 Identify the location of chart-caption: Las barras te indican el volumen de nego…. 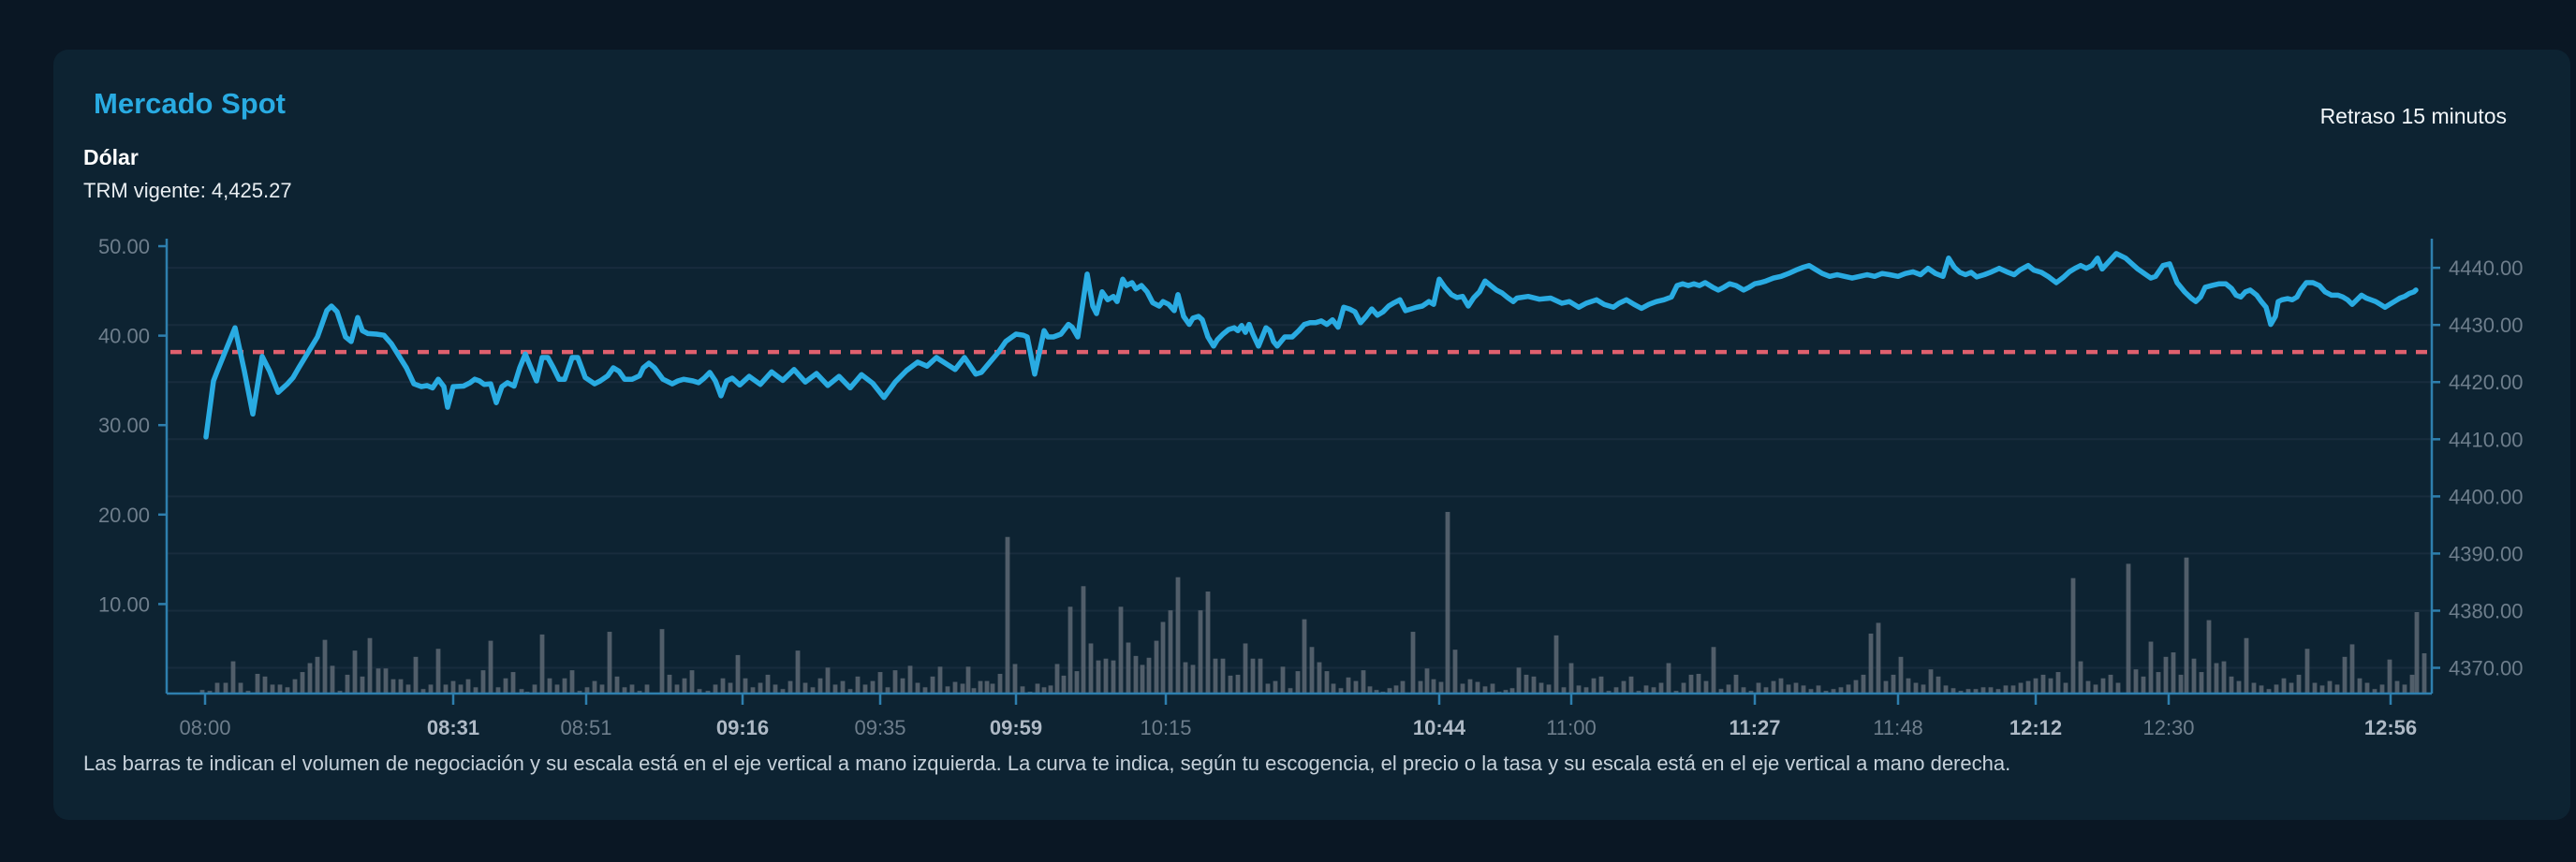
(1047, 763).